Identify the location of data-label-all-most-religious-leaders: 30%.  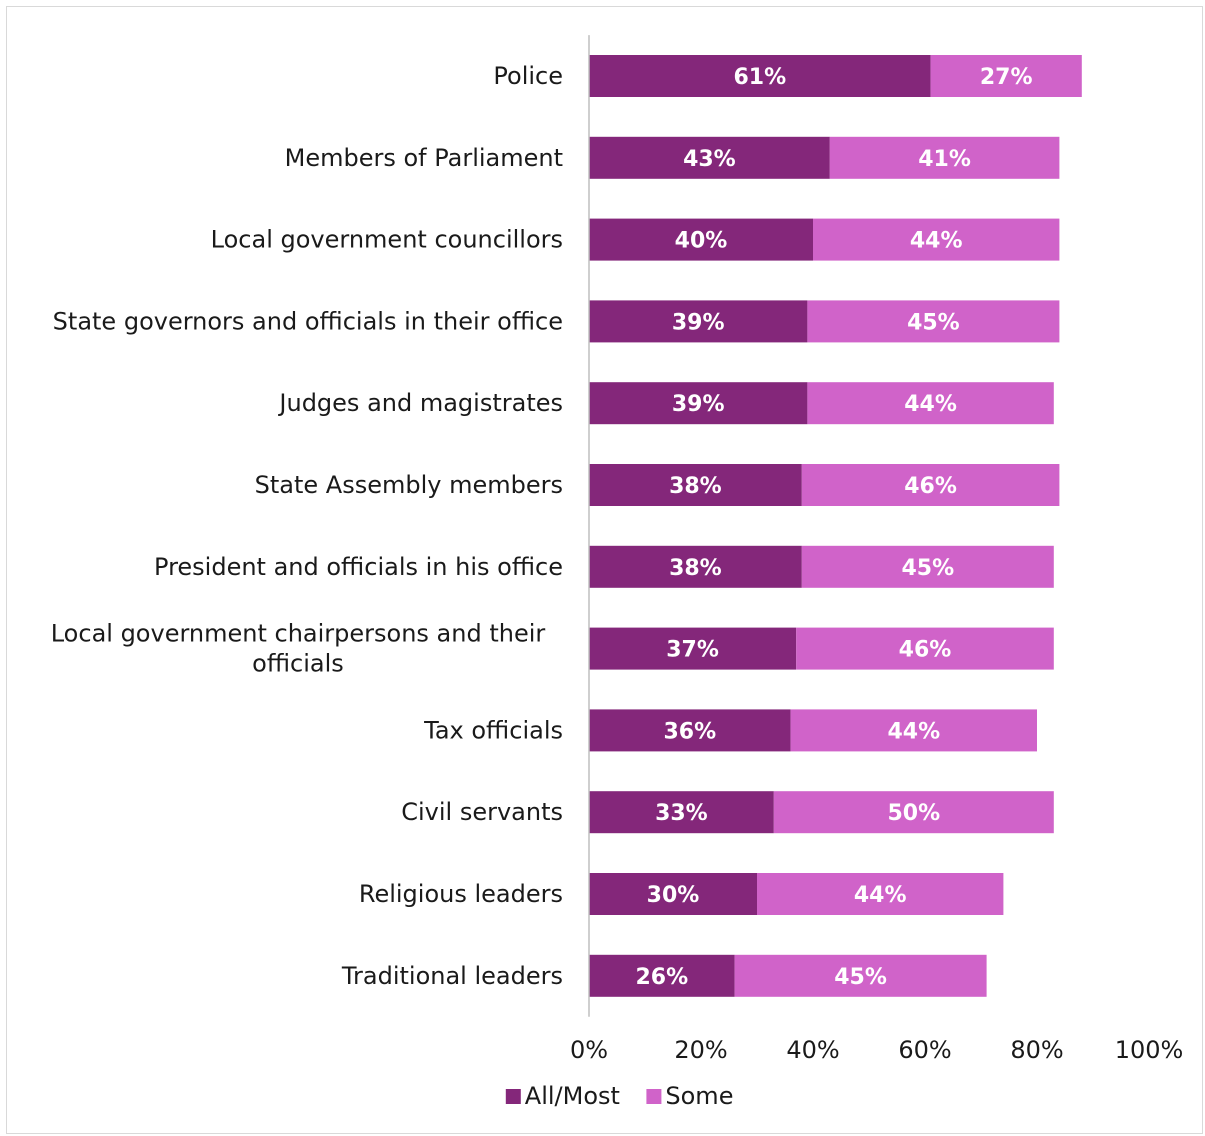
(673, 895).